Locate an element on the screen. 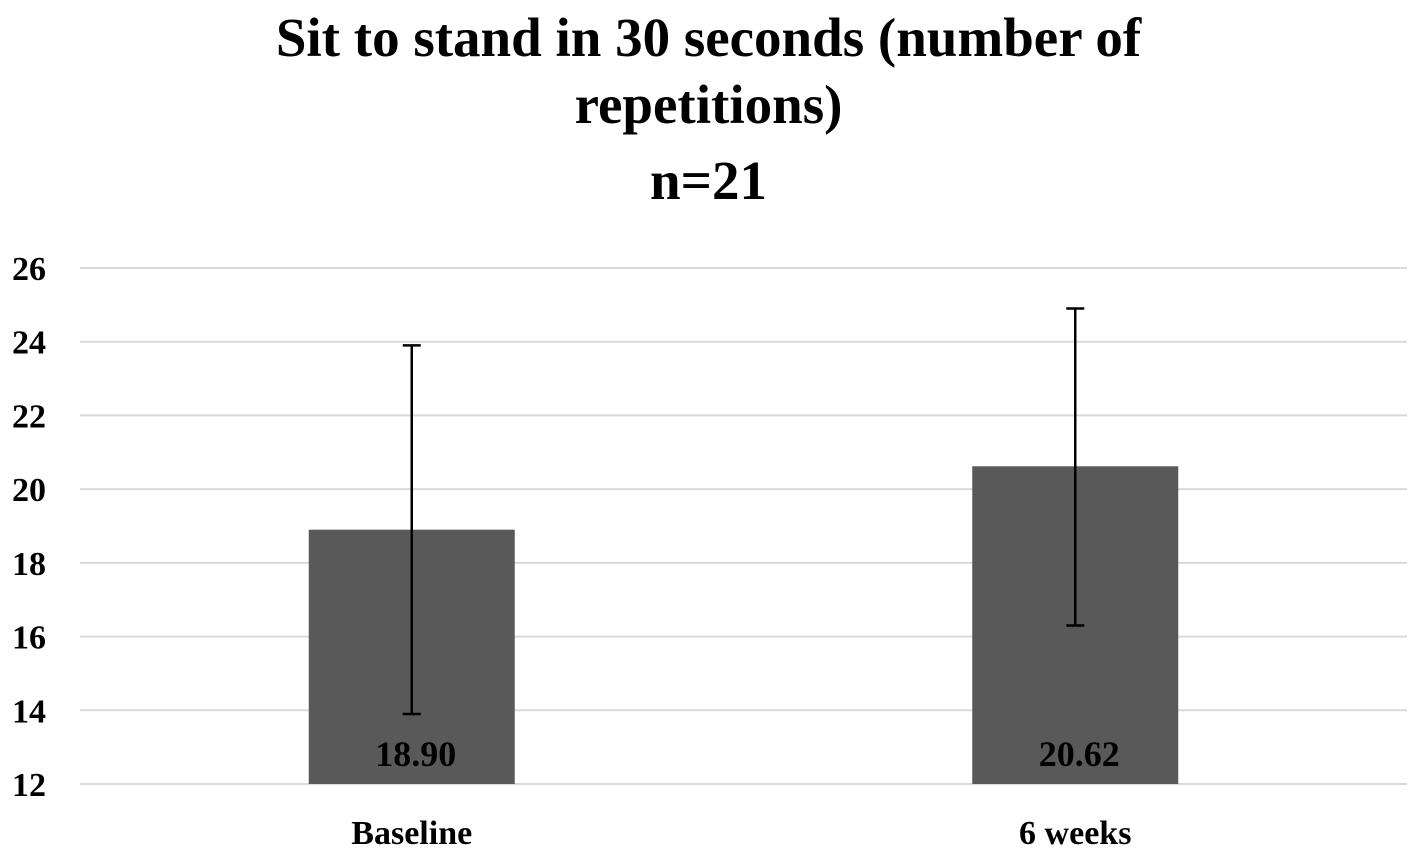 The image size is (1417, 852). y-tick-label: 24 is located at coordinates (29, 343).